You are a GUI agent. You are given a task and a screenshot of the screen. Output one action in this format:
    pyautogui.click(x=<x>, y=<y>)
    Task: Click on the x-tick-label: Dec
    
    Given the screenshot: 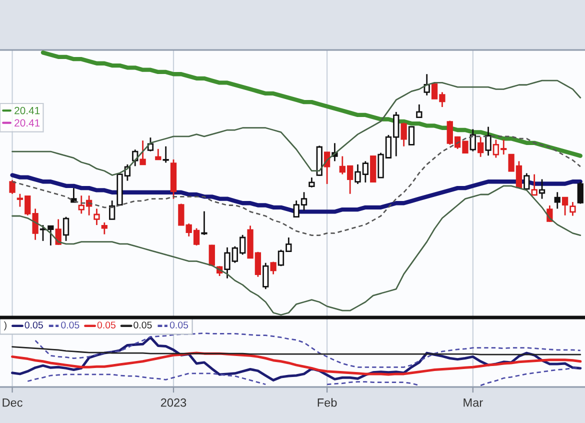 What is the action you would take?
    pyautogui.click(x=12, y=402)
    